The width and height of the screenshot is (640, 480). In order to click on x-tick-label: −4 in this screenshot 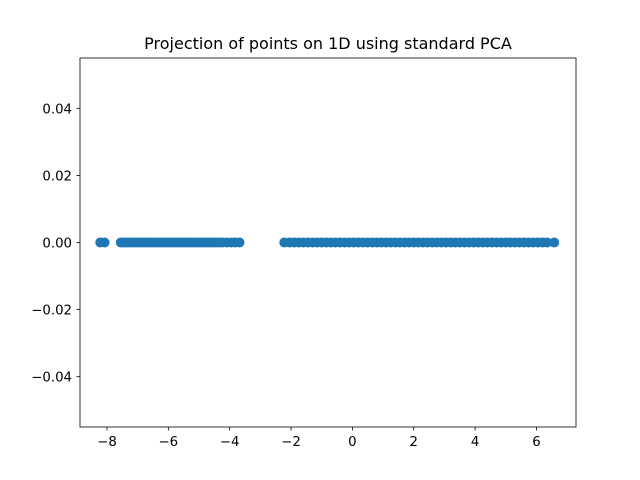, I will do `click(230, 442)`.